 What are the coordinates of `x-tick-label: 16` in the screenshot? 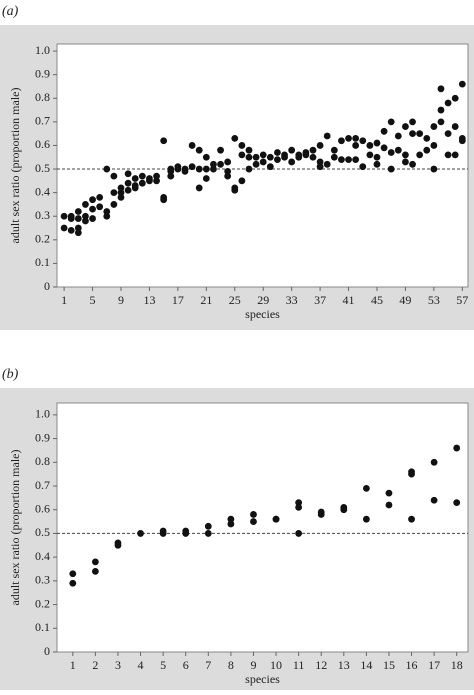 It's located at (412, 665).